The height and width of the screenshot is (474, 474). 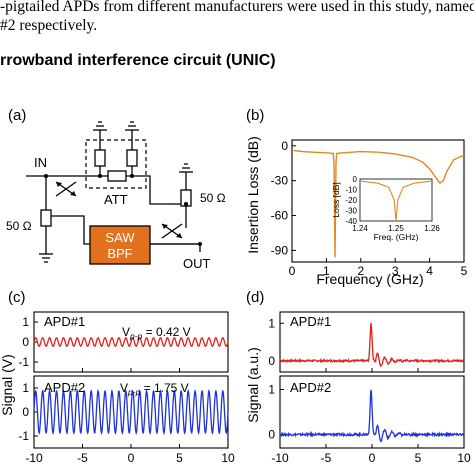 What do you see at coordinates (116, 164) in the screenshot?
I see `att-box` at bounding box center [116, 164].